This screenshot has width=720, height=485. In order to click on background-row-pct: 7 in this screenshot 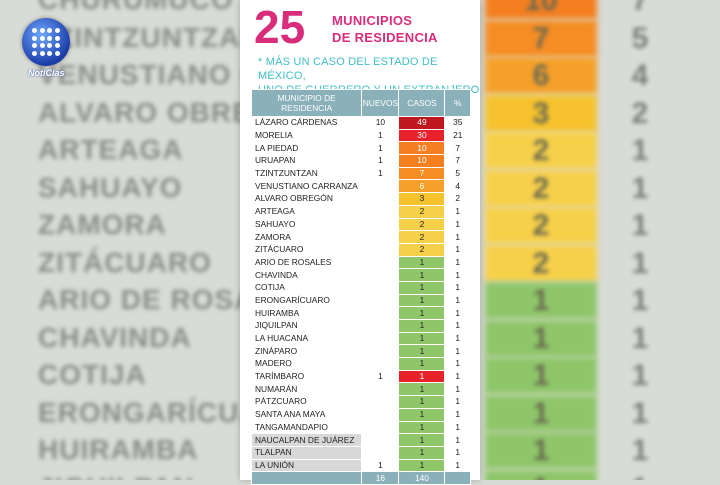, I will do `click(640, 8)`.